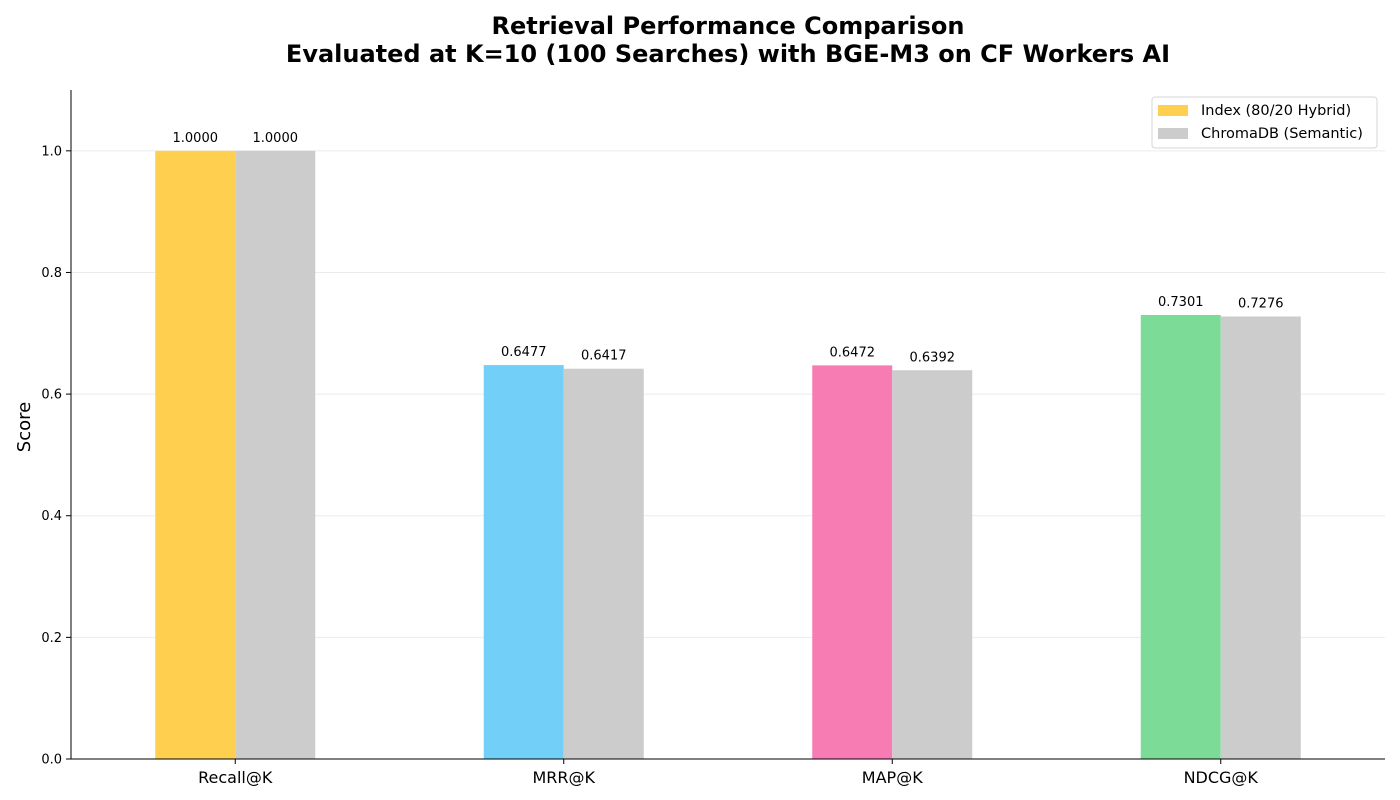  Describe the element at coordinates (604, 356) in the screenshot. I see `data-label: 0.6417` at that location.